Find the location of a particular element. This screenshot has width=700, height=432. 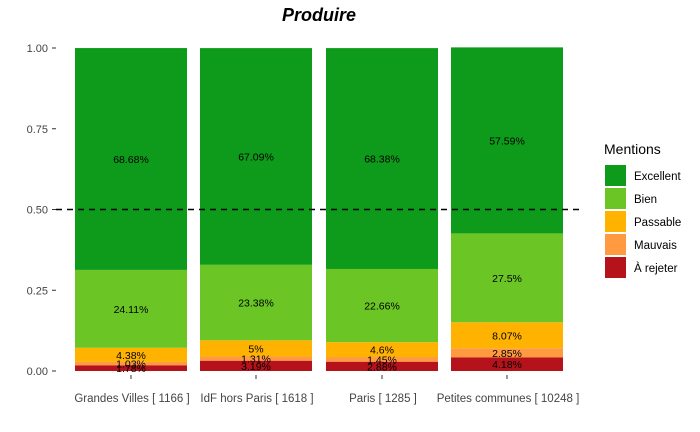

legend-label: Passable is located at coordinates (657, 223).